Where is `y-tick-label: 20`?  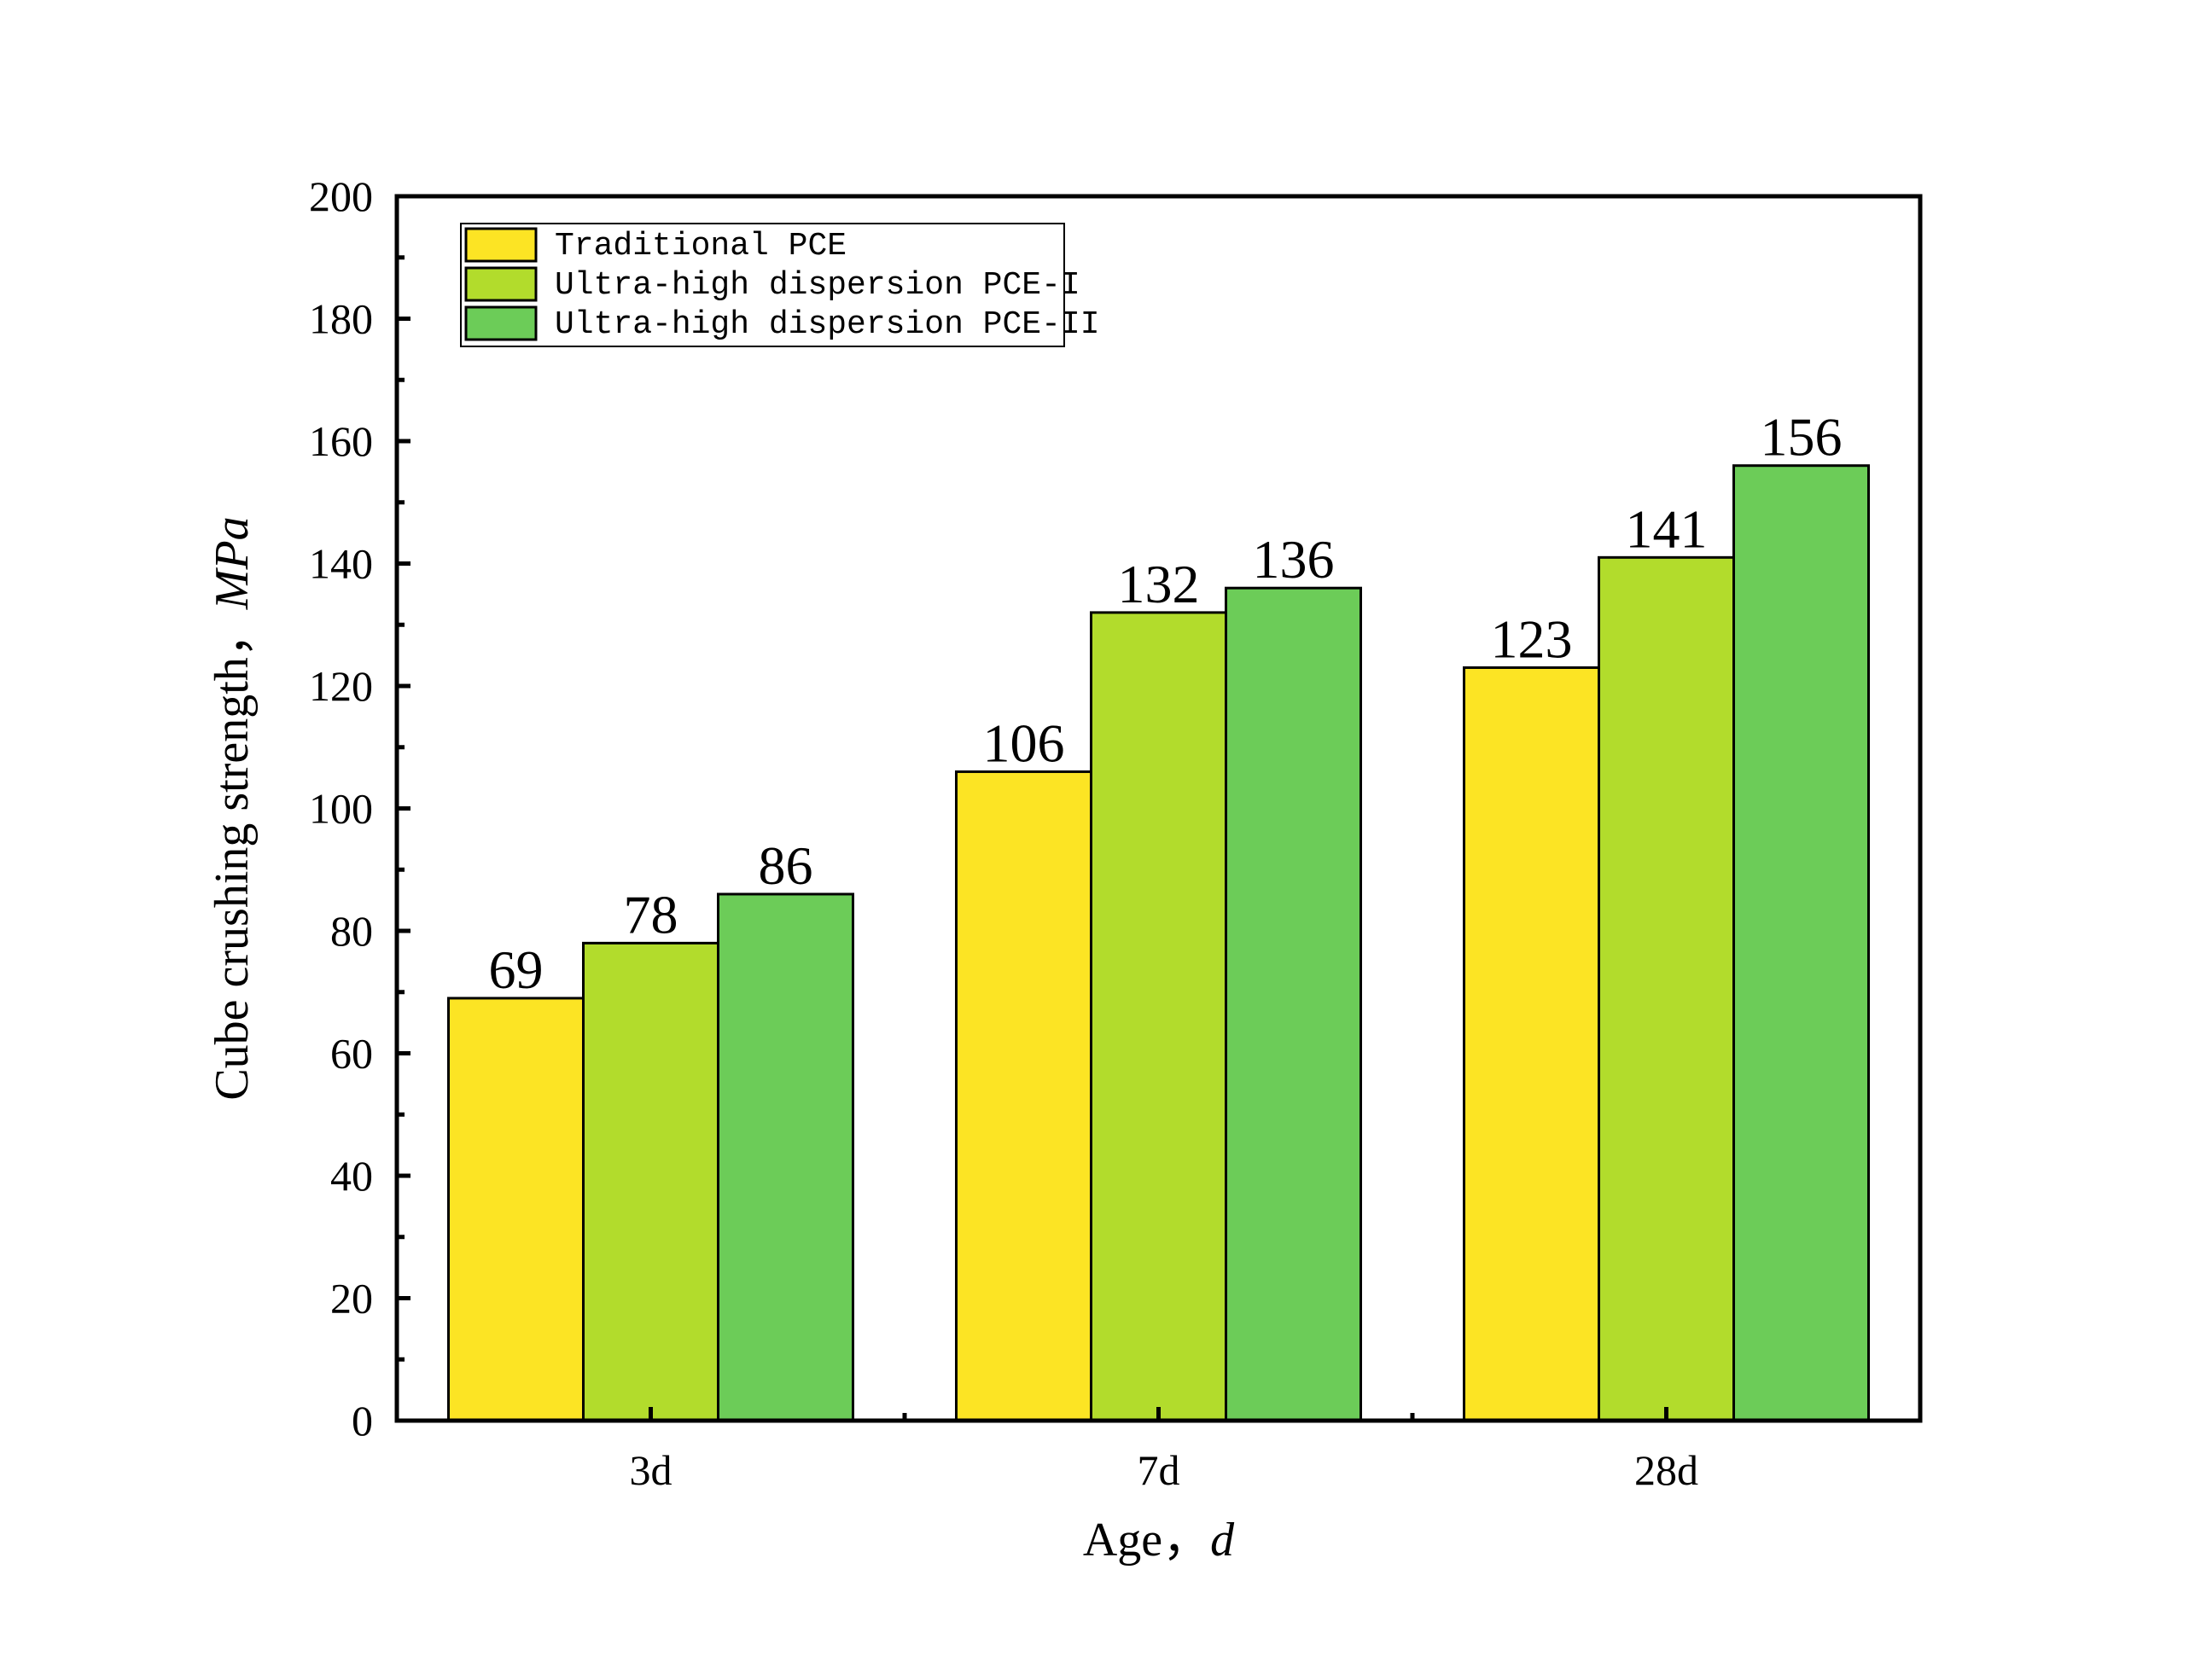 y-tick-label: 20 is located at coordinates (351, 1298).